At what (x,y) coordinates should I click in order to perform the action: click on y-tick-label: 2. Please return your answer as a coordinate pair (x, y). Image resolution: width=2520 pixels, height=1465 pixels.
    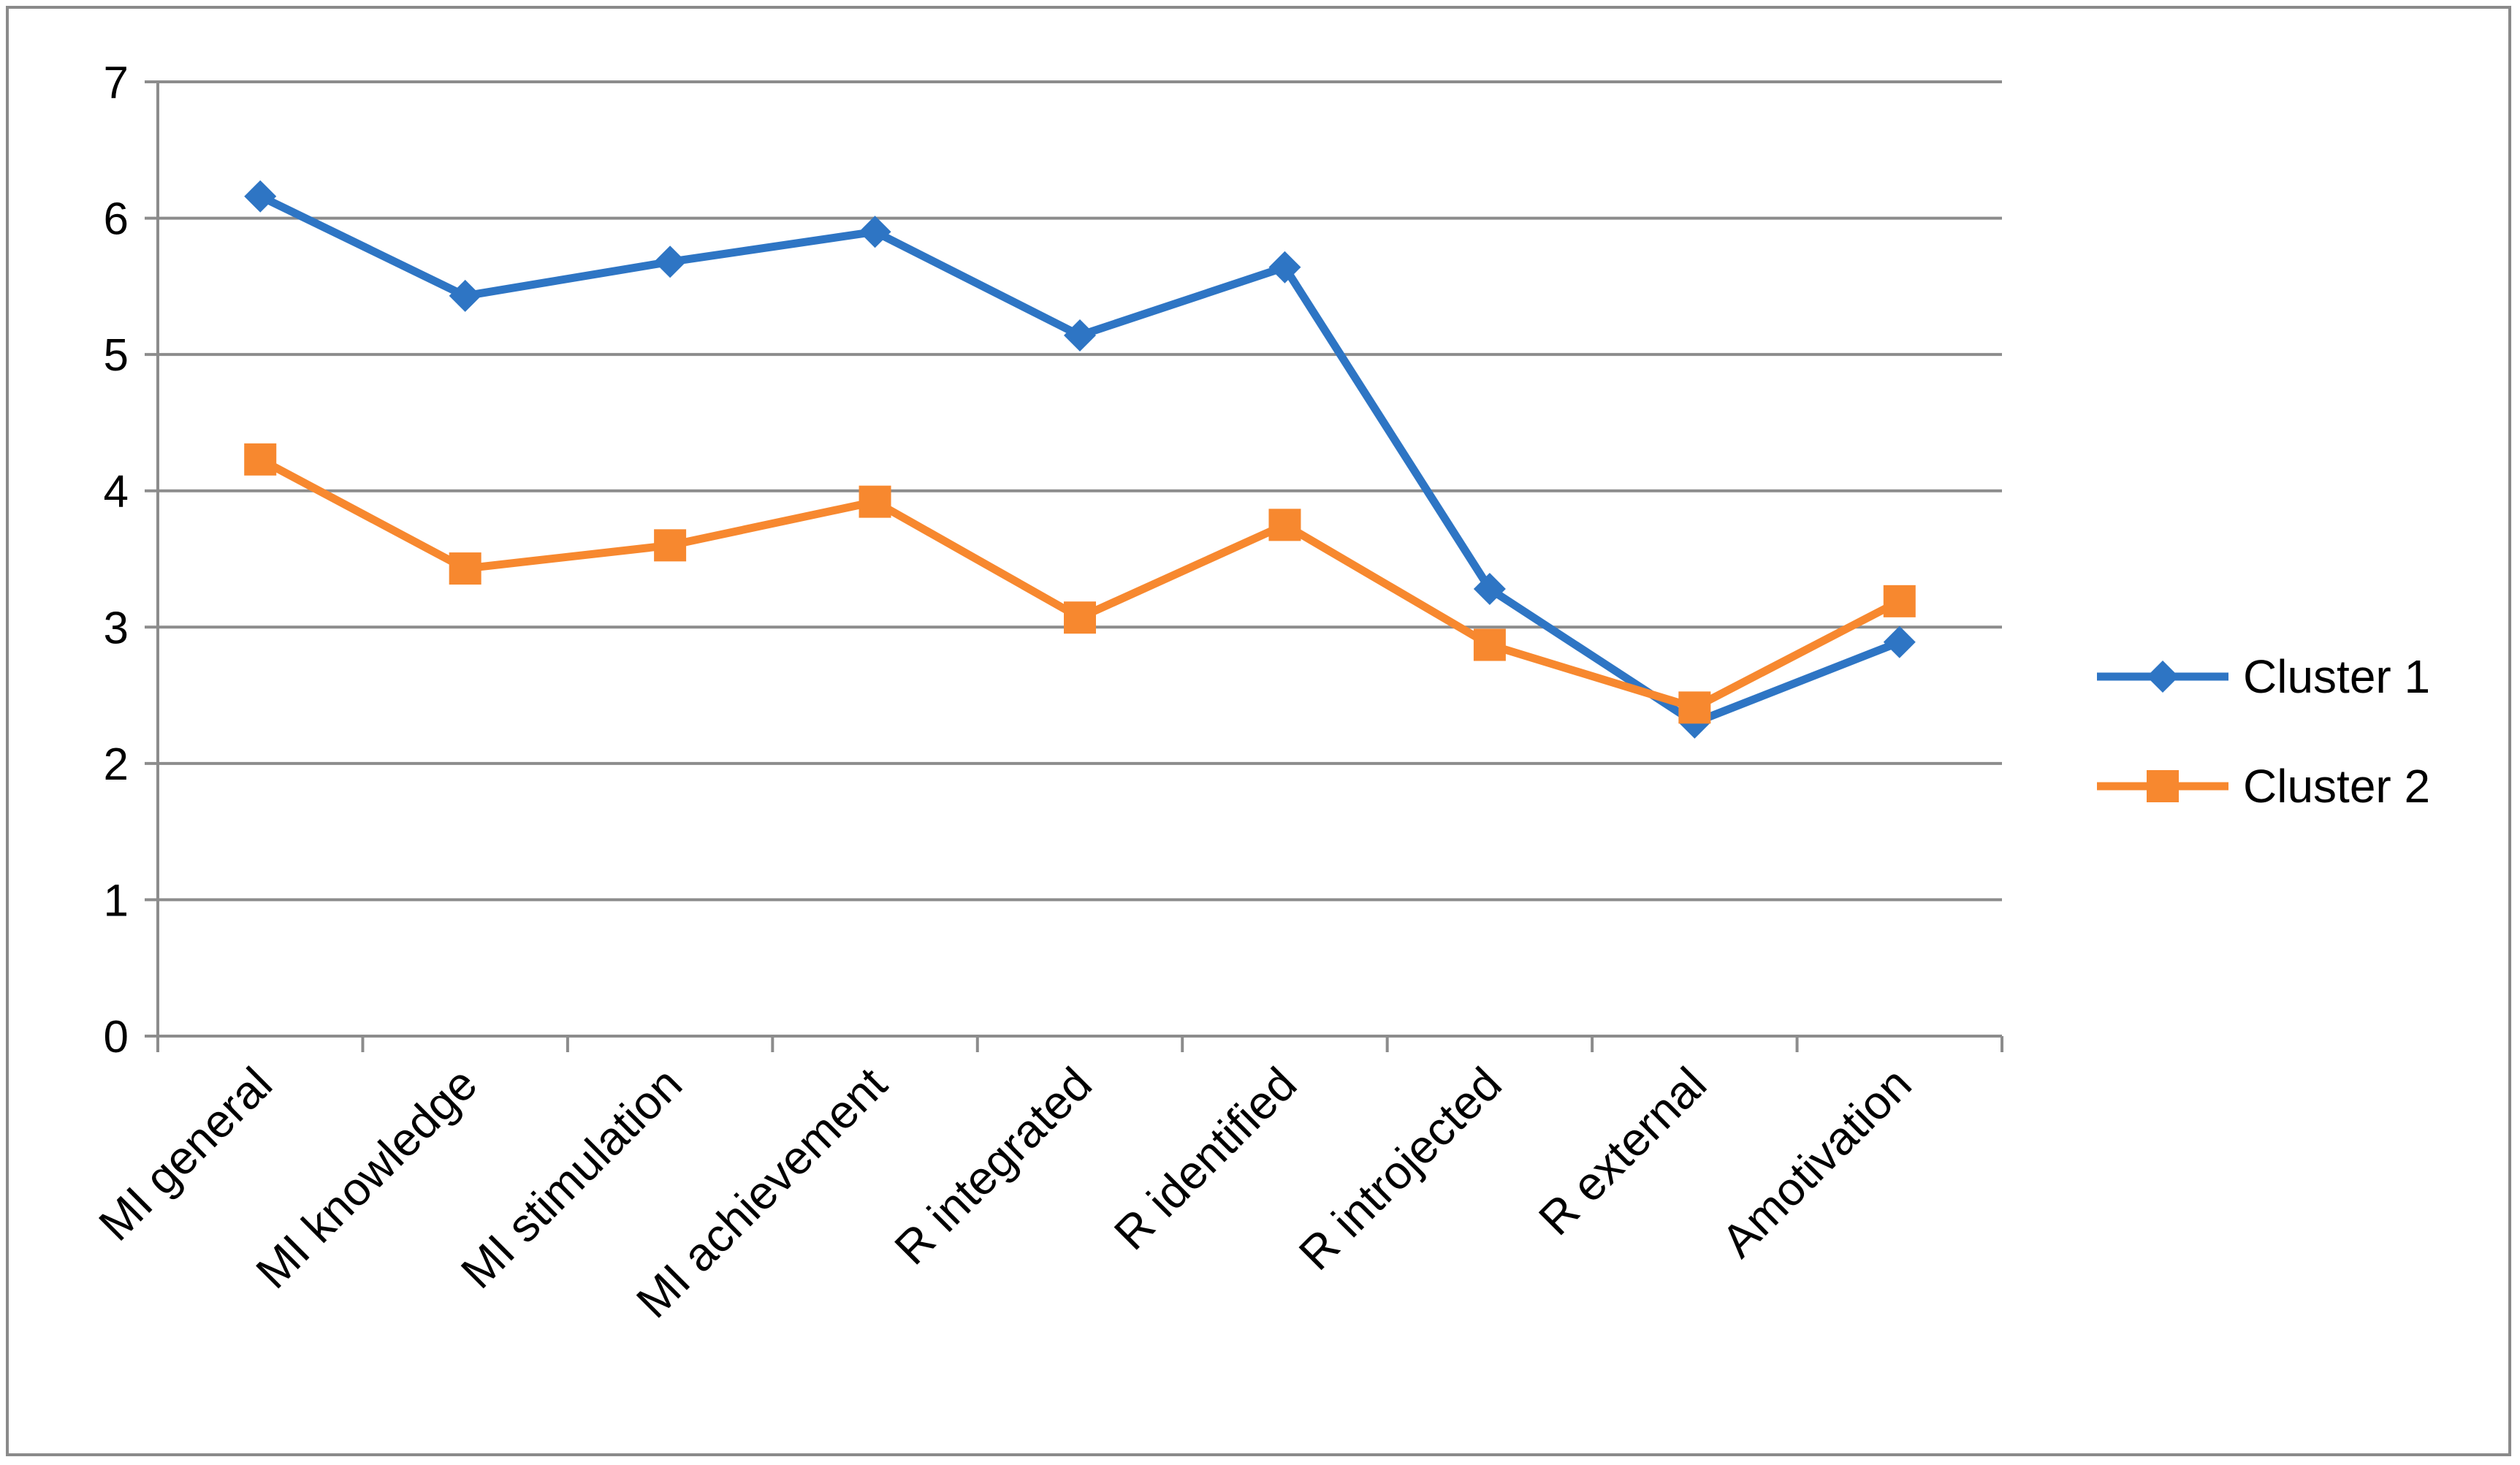
    Looking at the image, I should click on (116, 764).